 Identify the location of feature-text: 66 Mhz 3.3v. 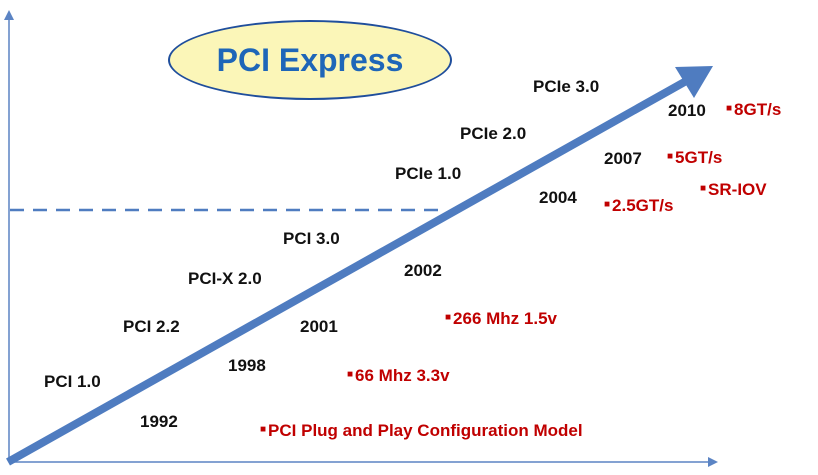
(402, 375).